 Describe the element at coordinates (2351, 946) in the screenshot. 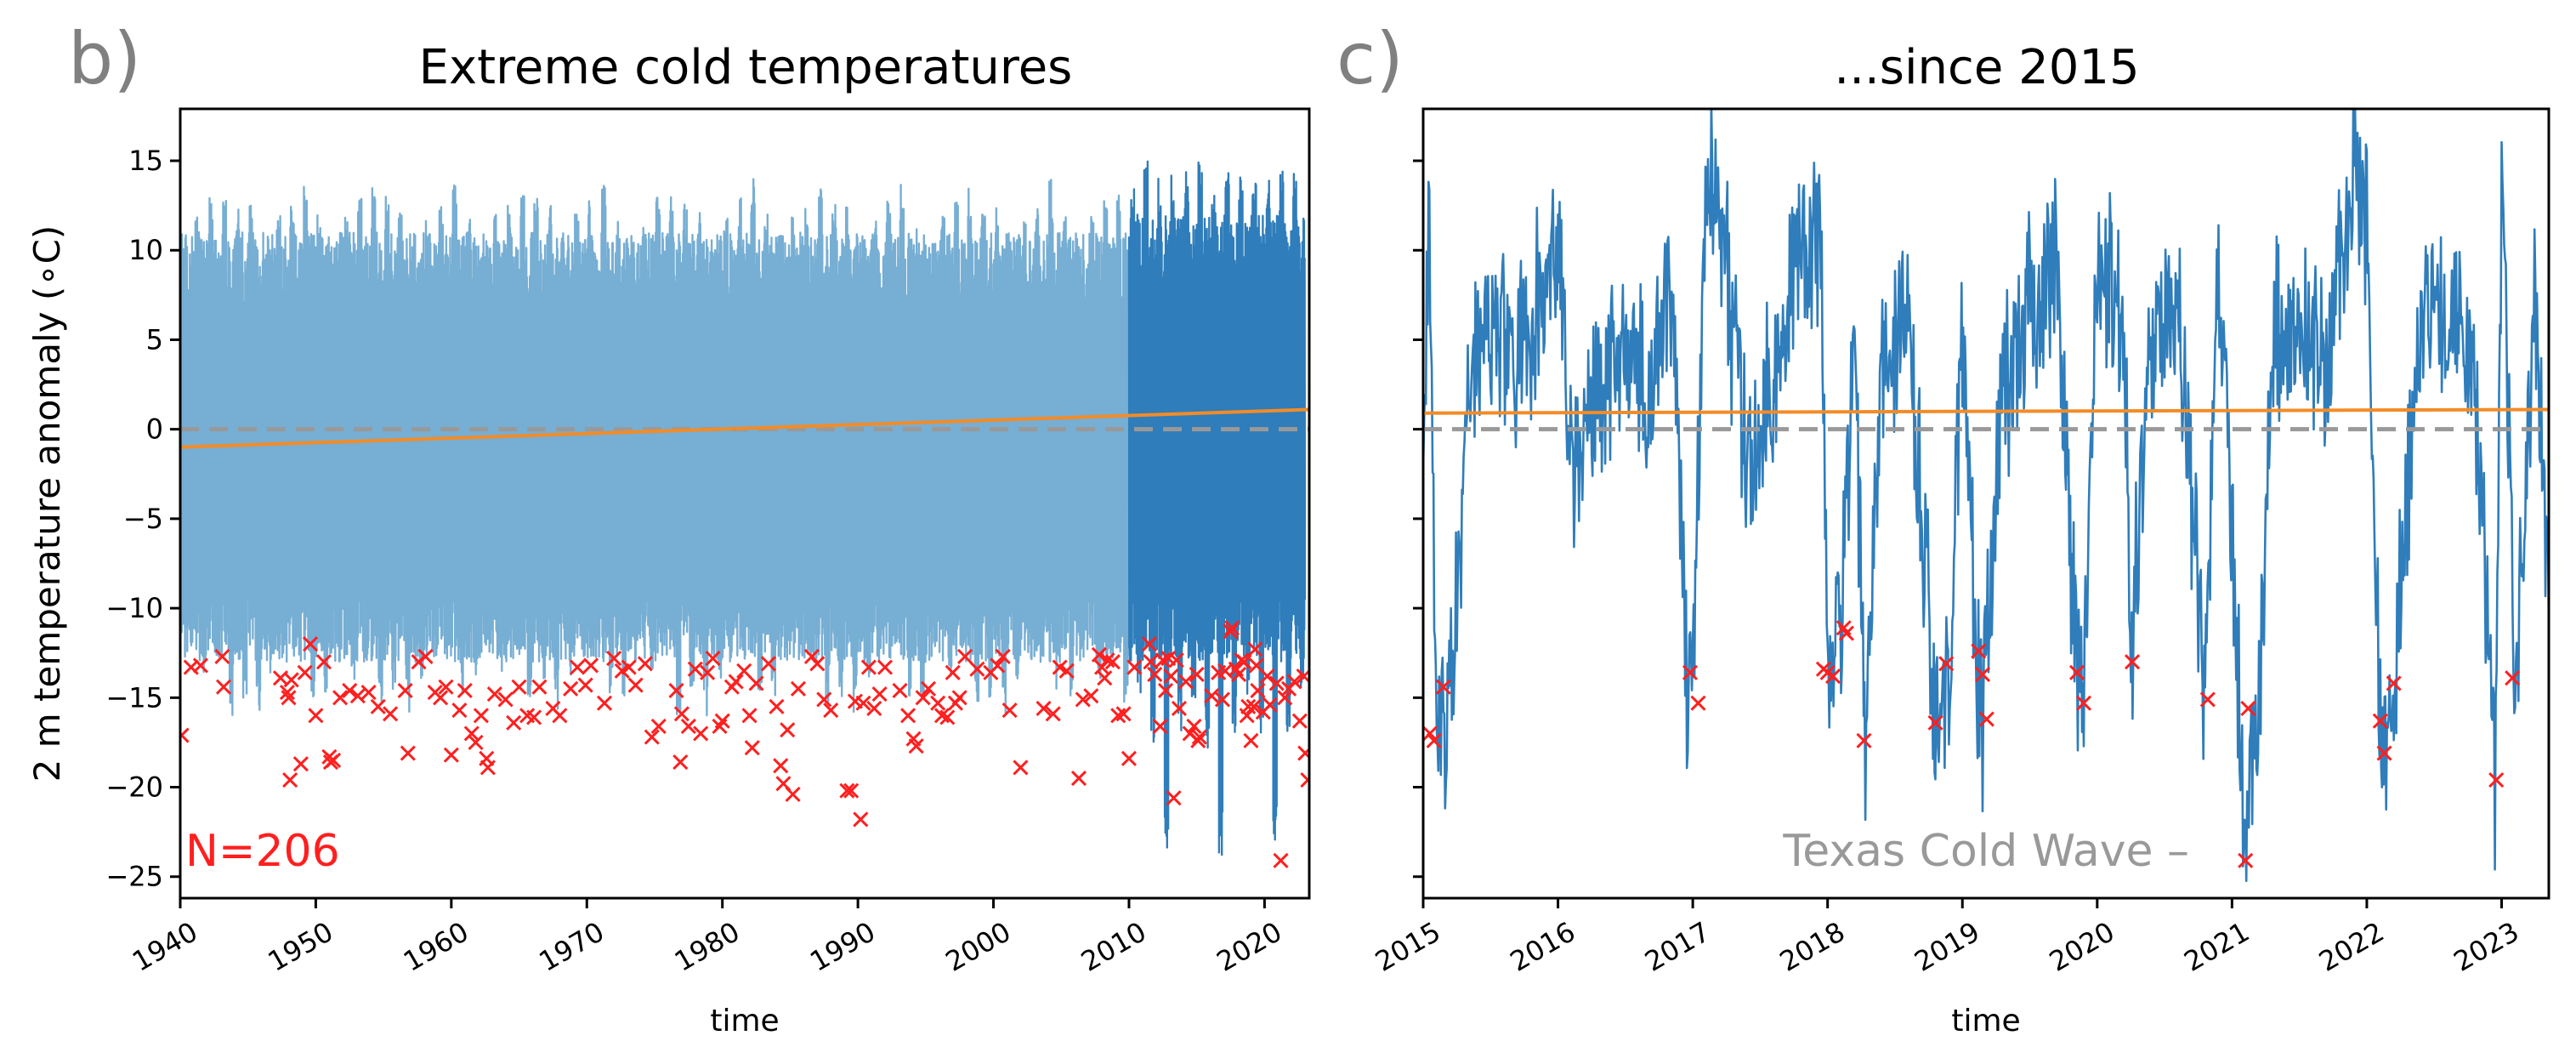

I see `panel-c-x-tick-label: 2022` at that location.